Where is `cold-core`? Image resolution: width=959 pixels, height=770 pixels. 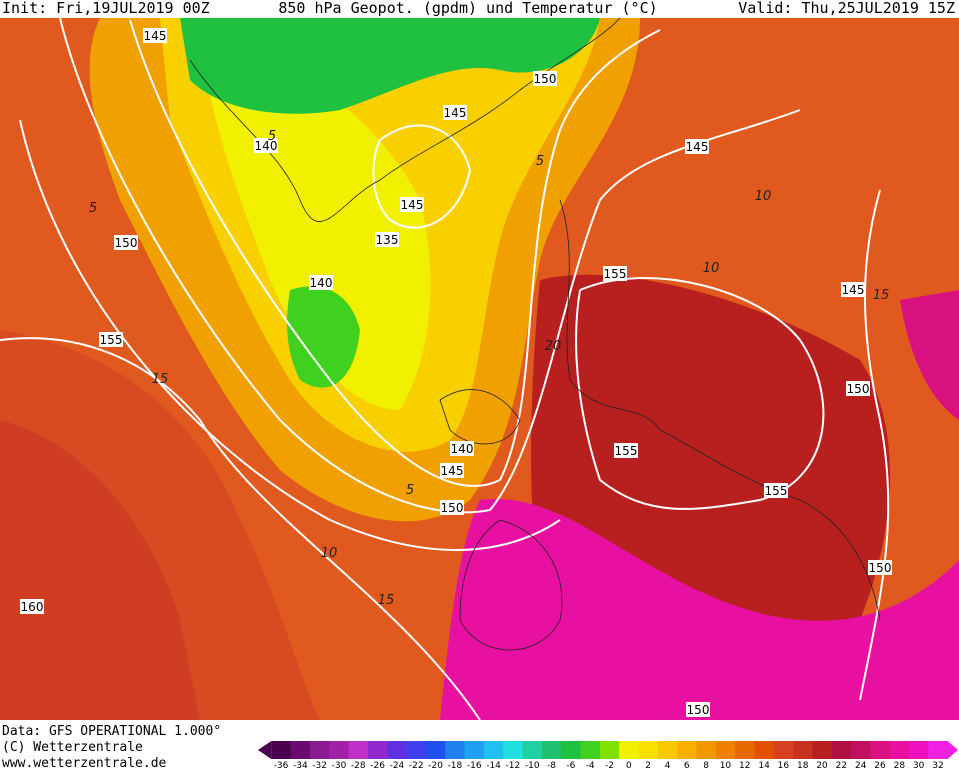 cold-core is located at coordinates (315, 225).